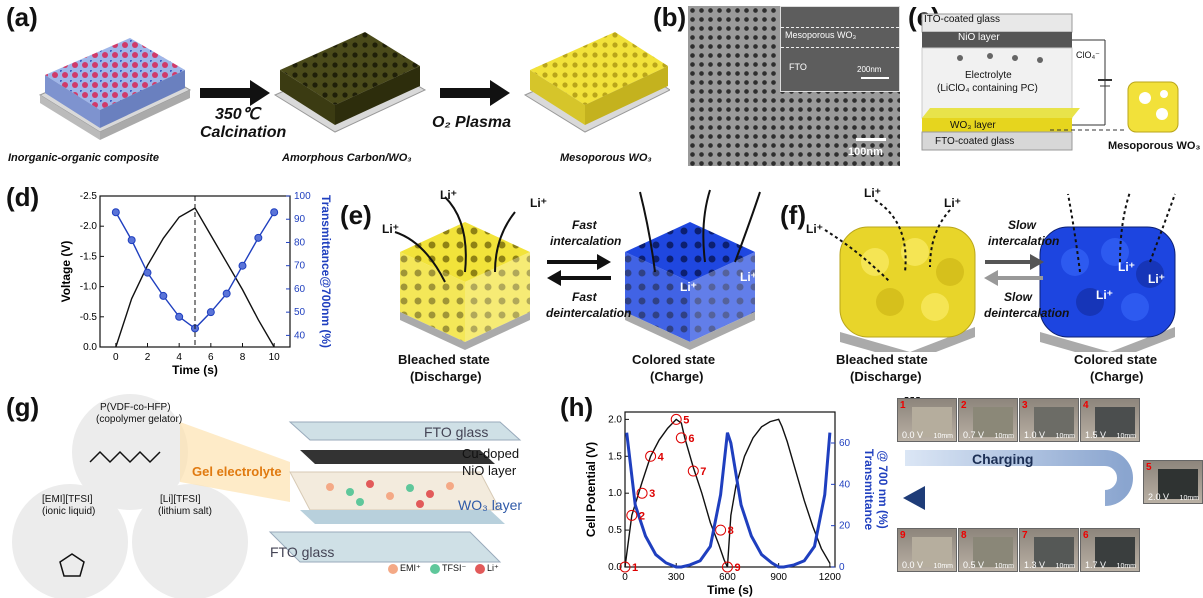  I want to click on inset-scale: 200nm, so click(869, 69).